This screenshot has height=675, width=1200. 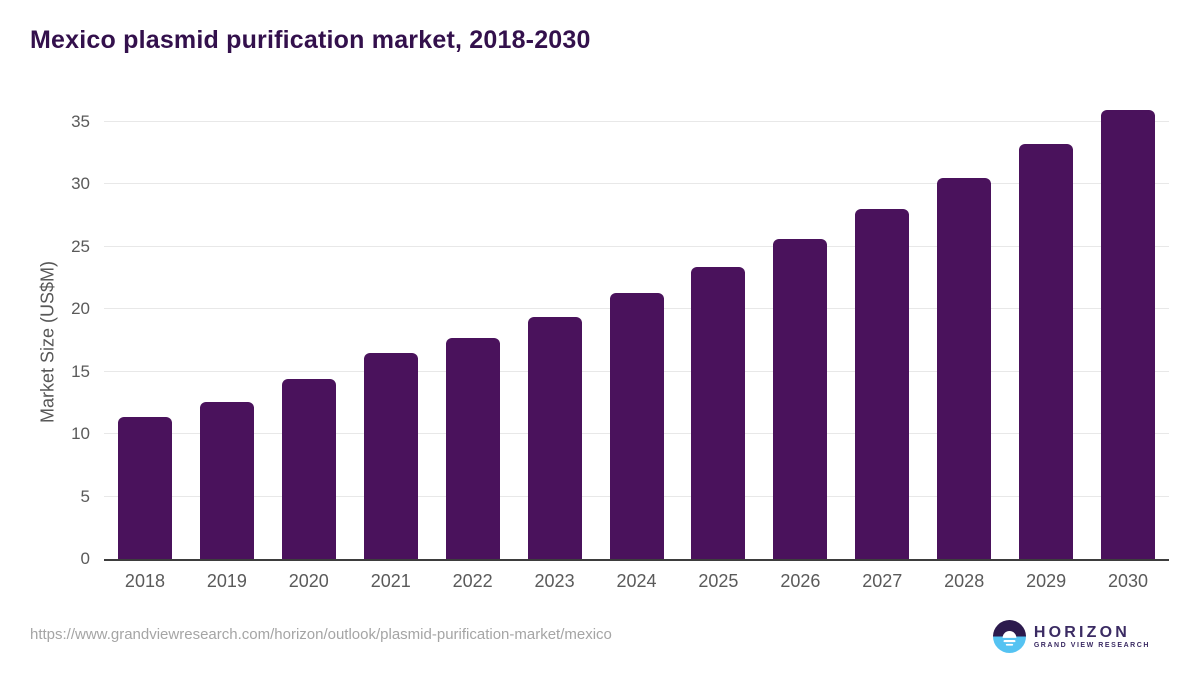 I want to click on horizon-sun-icon, so click(x=1009, y=636).